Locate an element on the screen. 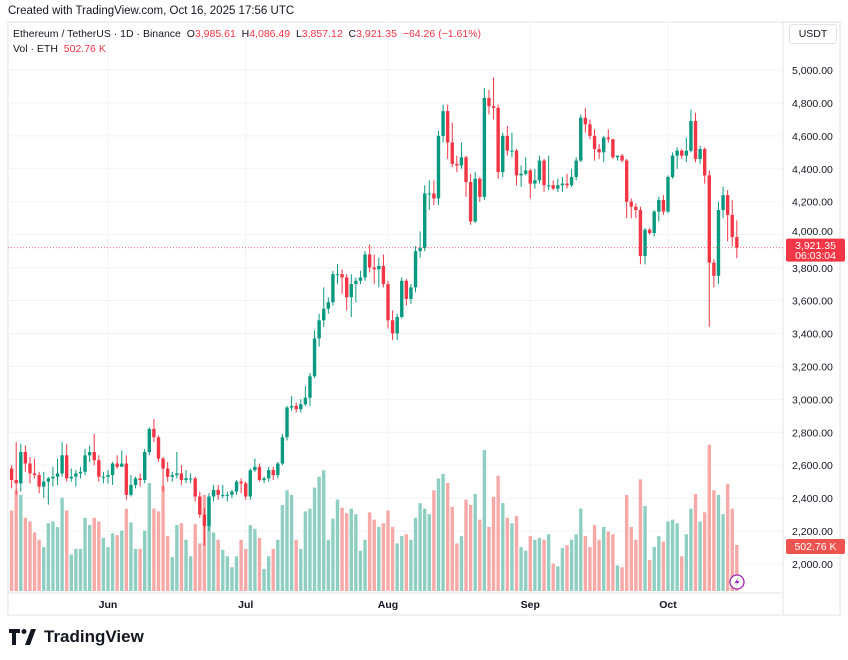 This screenshot has height=660, width=848. price-tick-label: 3,200.00 is located at coordinates (812, 367).